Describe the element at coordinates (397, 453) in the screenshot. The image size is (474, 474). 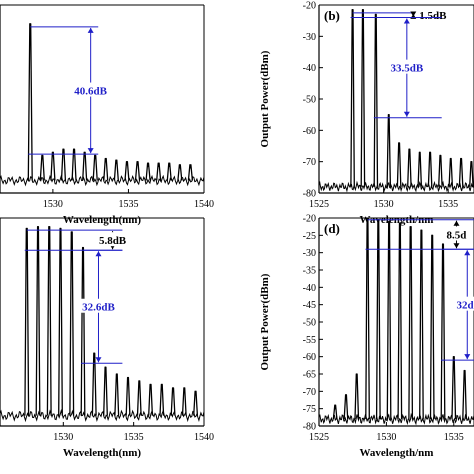
I see `x-axis-title: Wavelength/nm` at that location.